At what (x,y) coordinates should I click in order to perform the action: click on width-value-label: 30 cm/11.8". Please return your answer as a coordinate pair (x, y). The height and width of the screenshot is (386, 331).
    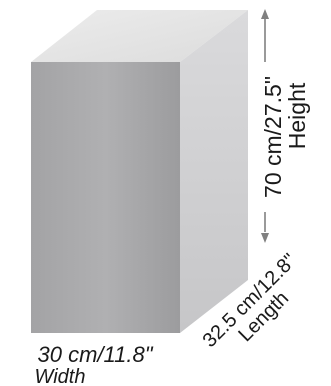
    Looking at the image, I should click on (95, 354).